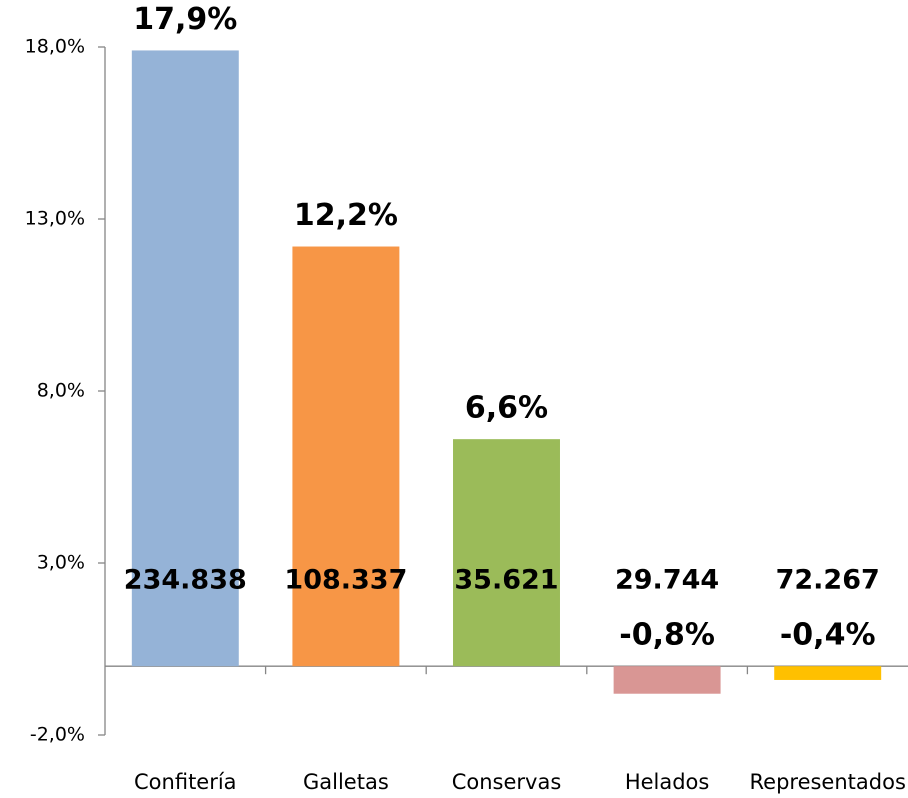 The height and width of the screenshot is (798, 908). What do you see at coordinates (828, 580) in the screenshot?
I see `volume-label: 72.267` at bounding box center [828, 580].